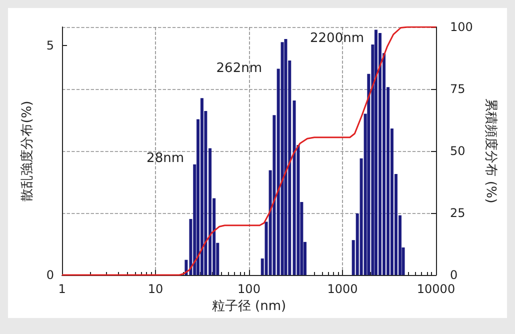 The height and width of the screenshot is (334, 515). What do you see at coordinates (337, 38) in the screenshot?
I see `annotation: 2200nm` at bounding box center [337, 38].